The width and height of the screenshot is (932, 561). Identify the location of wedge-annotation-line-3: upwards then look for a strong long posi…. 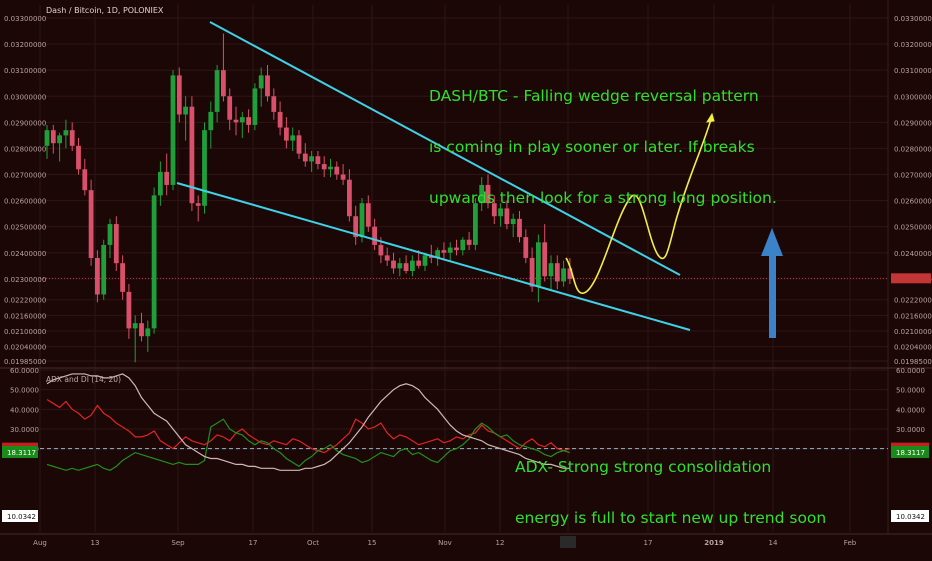
(603, 198).